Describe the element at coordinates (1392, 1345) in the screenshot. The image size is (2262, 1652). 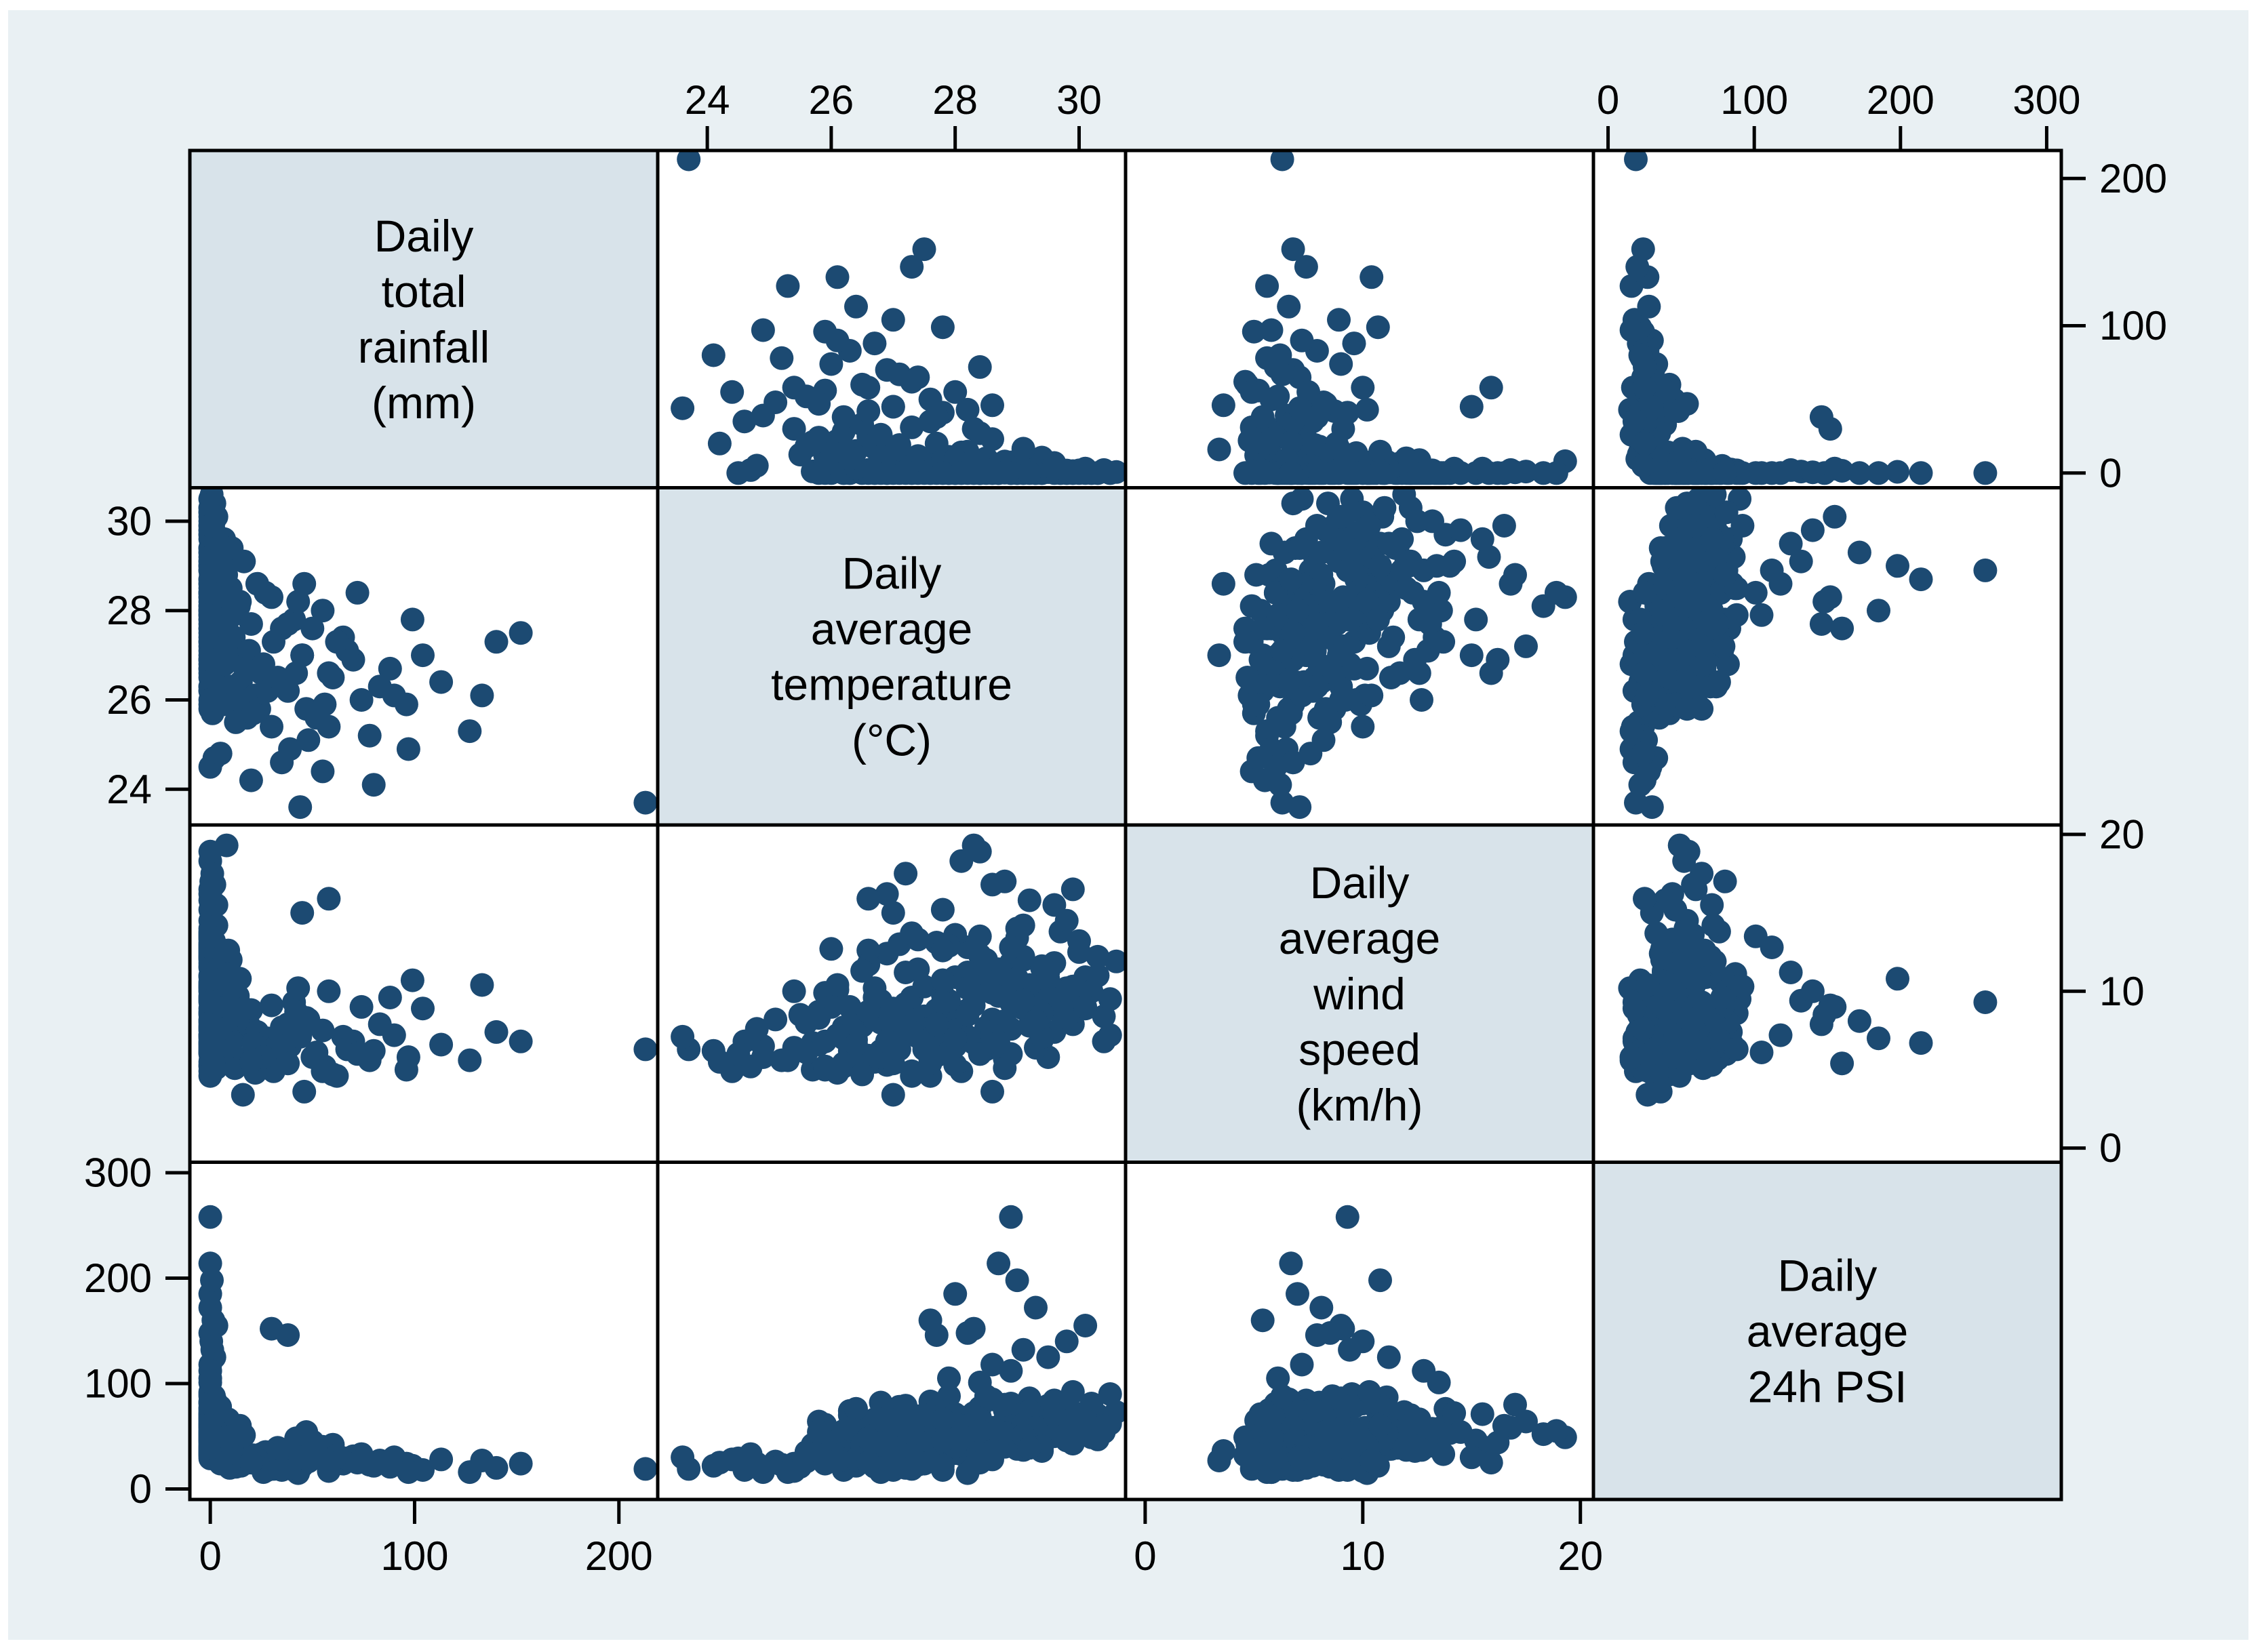
I see `points-r4c3` at that location.